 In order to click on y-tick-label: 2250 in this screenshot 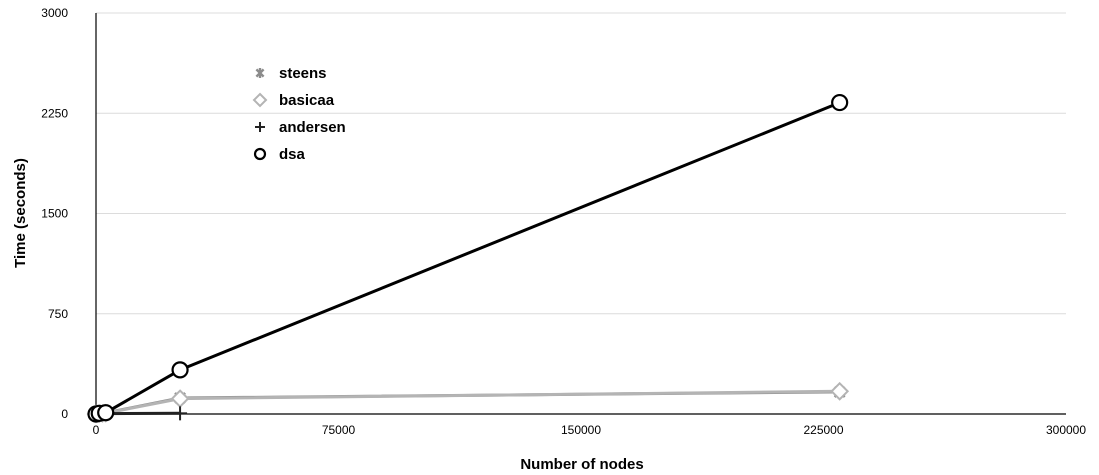, I will do `click(54, 113)`.